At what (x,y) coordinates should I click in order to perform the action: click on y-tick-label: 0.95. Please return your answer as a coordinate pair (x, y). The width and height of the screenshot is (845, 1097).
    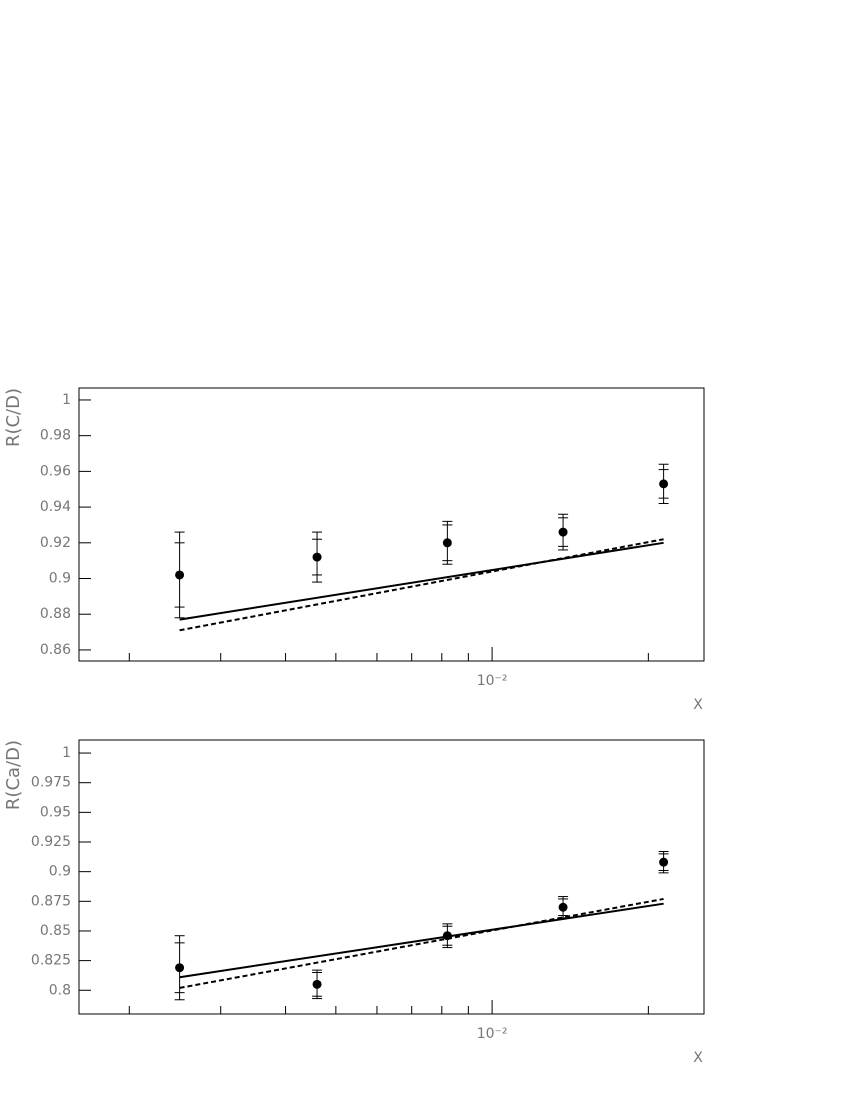
    Looking at the image, I should click on (55, 812).